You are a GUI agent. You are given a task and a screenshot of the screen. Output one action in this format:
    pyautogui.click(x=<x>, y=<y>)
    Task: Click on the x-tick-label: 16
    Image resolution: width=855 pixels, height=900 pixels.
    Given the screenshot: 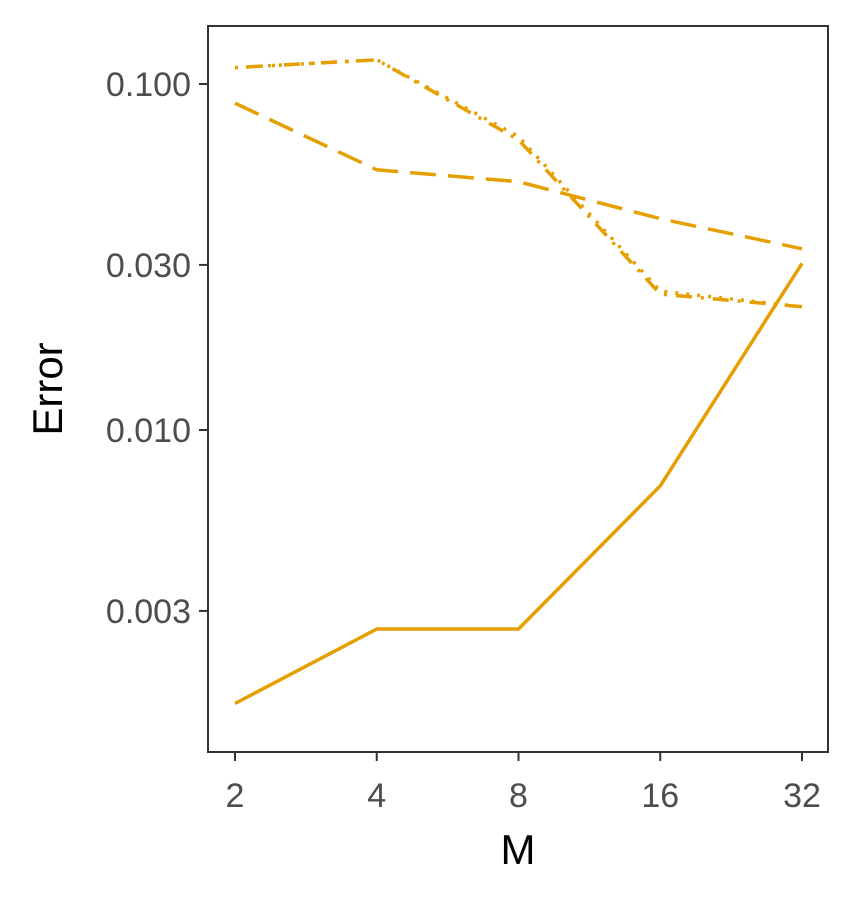 What is the action you would take?
    pyautogui.click(x=660, y=796)
    